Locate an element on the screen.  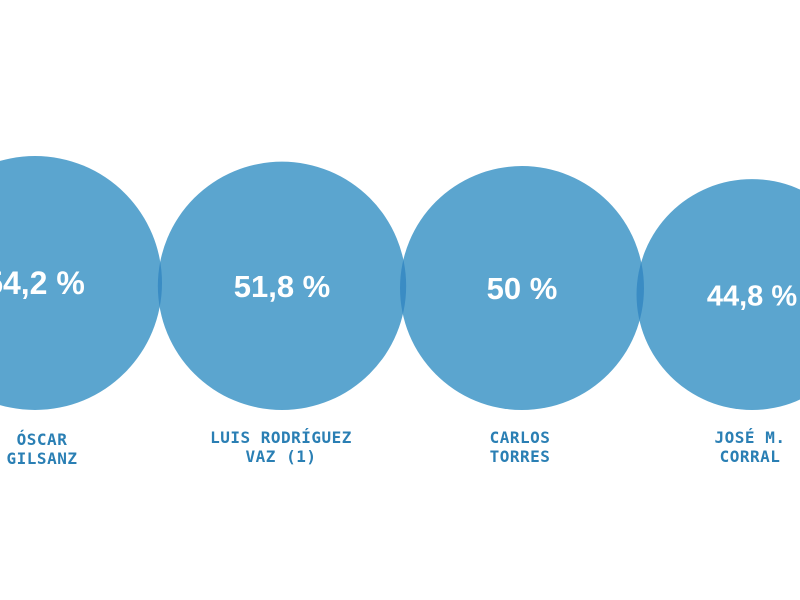
person-name-label-1: LUIS RODRÍGUEZ VAZ (1) is located at coordinates (281, 447).